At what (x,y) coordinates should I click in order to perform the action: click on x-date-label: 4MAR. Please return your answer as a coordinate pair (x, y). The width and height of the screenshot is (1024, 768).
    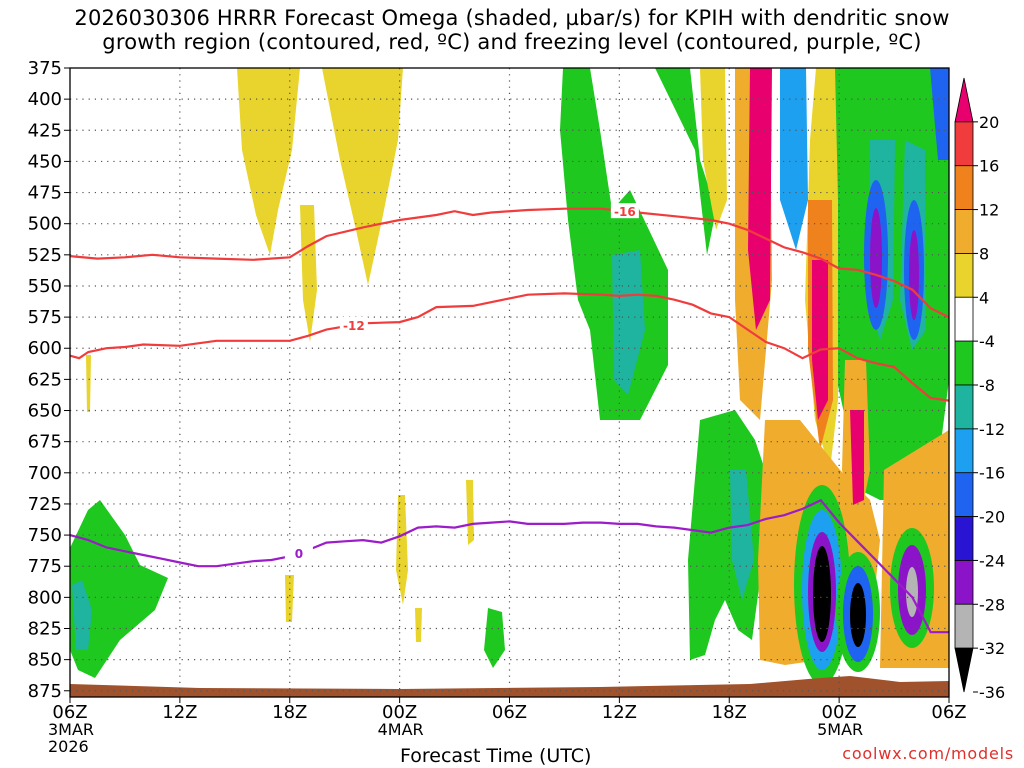
    Looking at the image, I should click on (401, 729).